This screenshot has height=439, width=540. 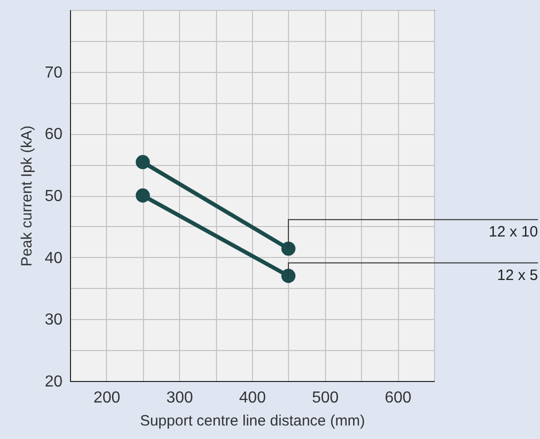 I want to click on x-axis-title: Support centre line distance (mm), so click(x=253, y=421).